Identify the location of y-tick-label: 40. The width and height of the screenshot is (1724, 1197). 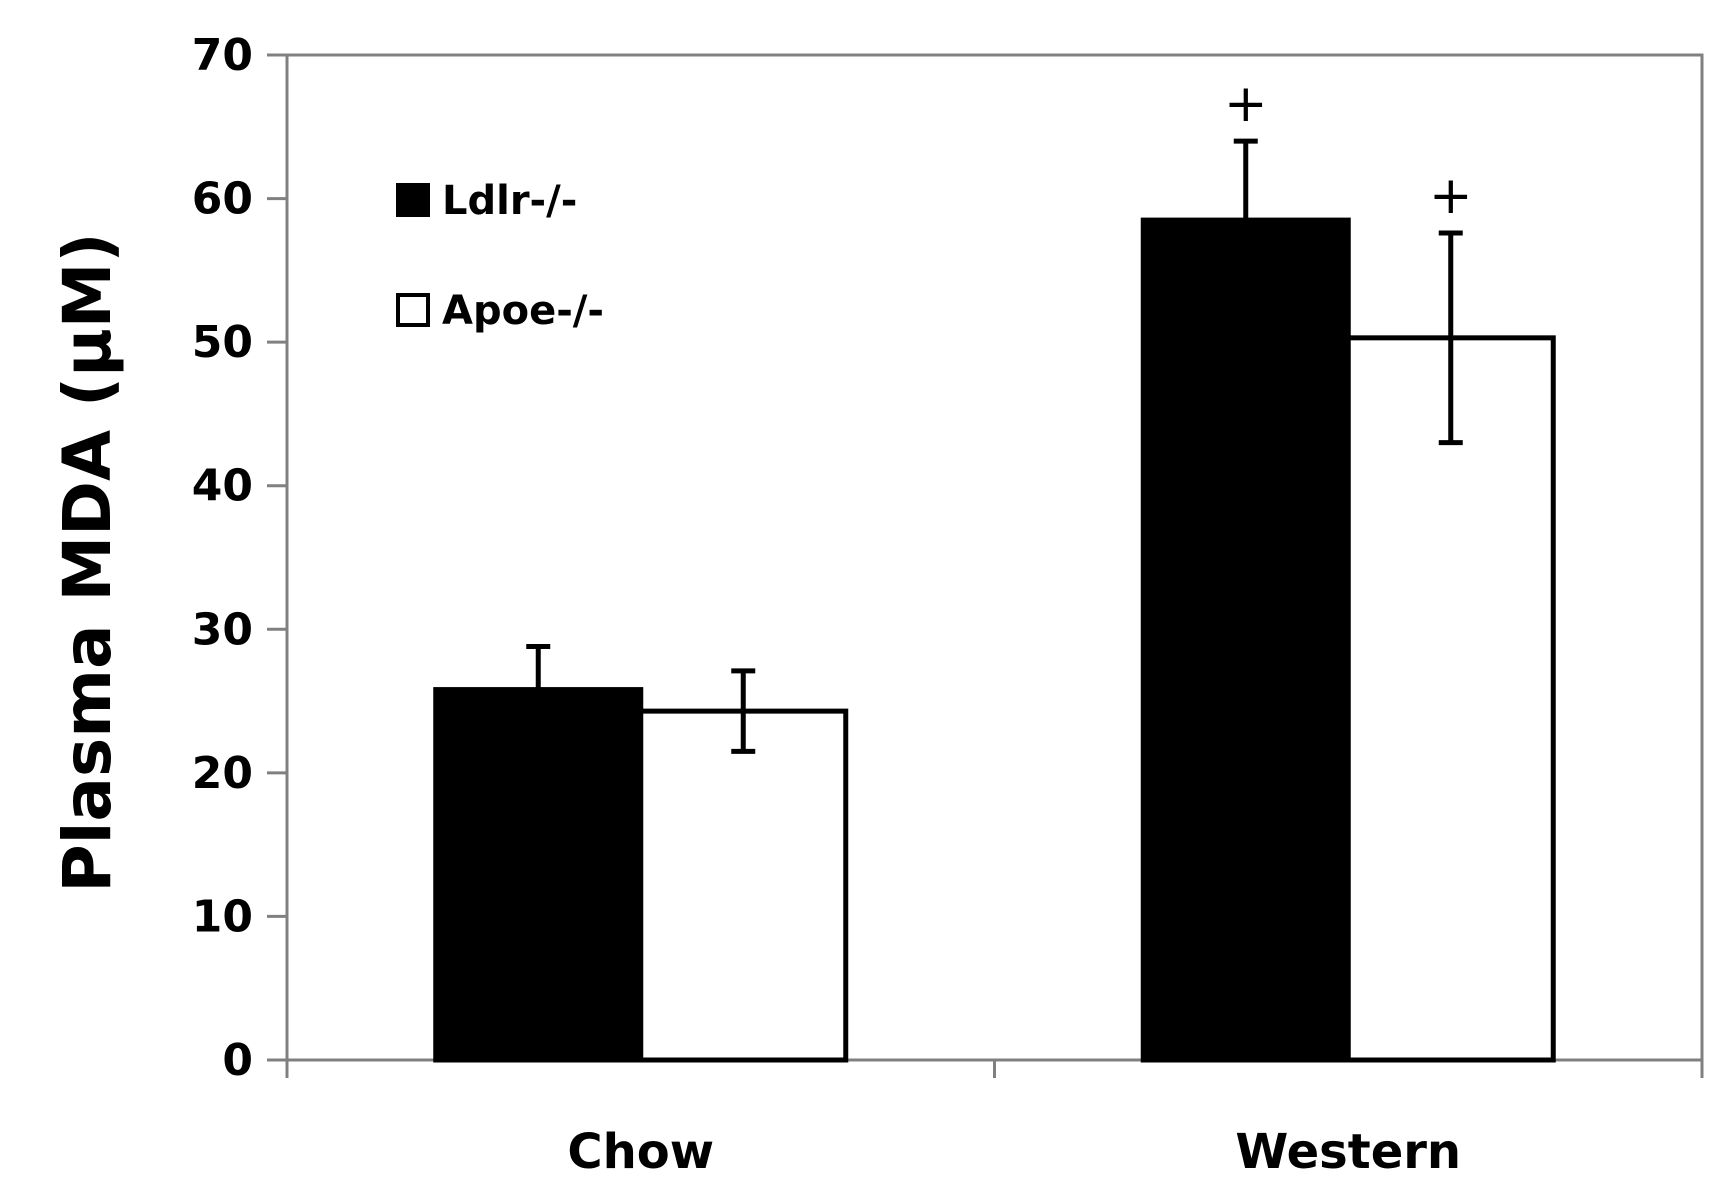
(222, 486).